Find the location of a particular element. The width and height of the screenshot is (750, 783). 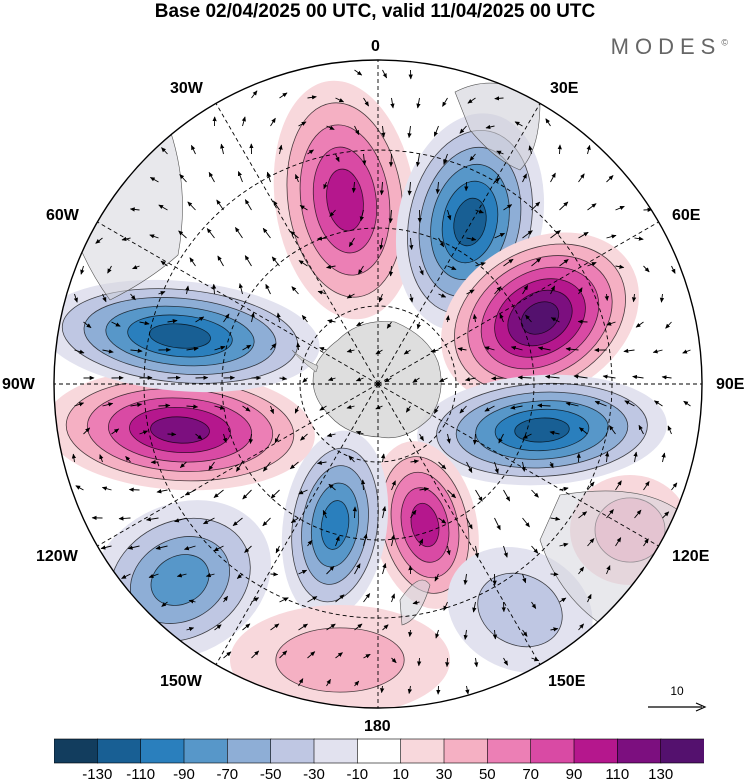

lon-label-0: 0 is located at coordinates (375, 46).